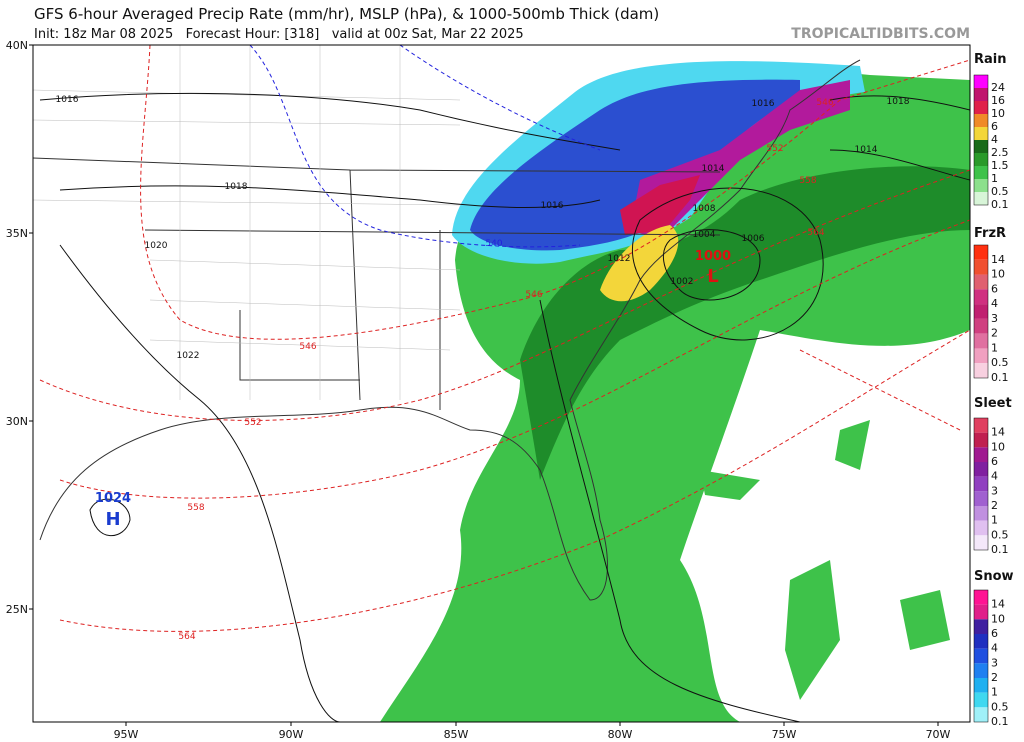 The height and width of the screenshot is (742, 1024). Describe the element at coordinates (1000, 152) in the screenshot. I see `legend-label: 2.5` at that location.